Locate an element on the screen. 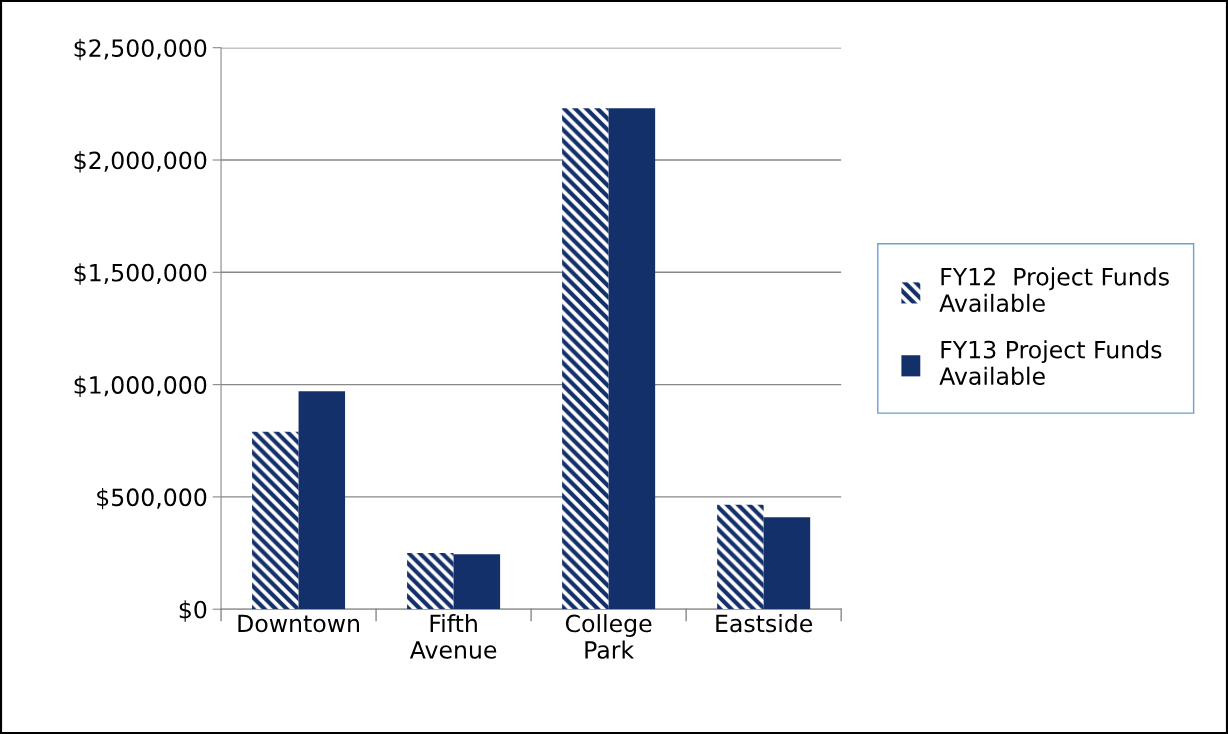 The width and height of the screenshot is (1228, 734). x-tick-label: Downtown is located at coordinates (298, 623).